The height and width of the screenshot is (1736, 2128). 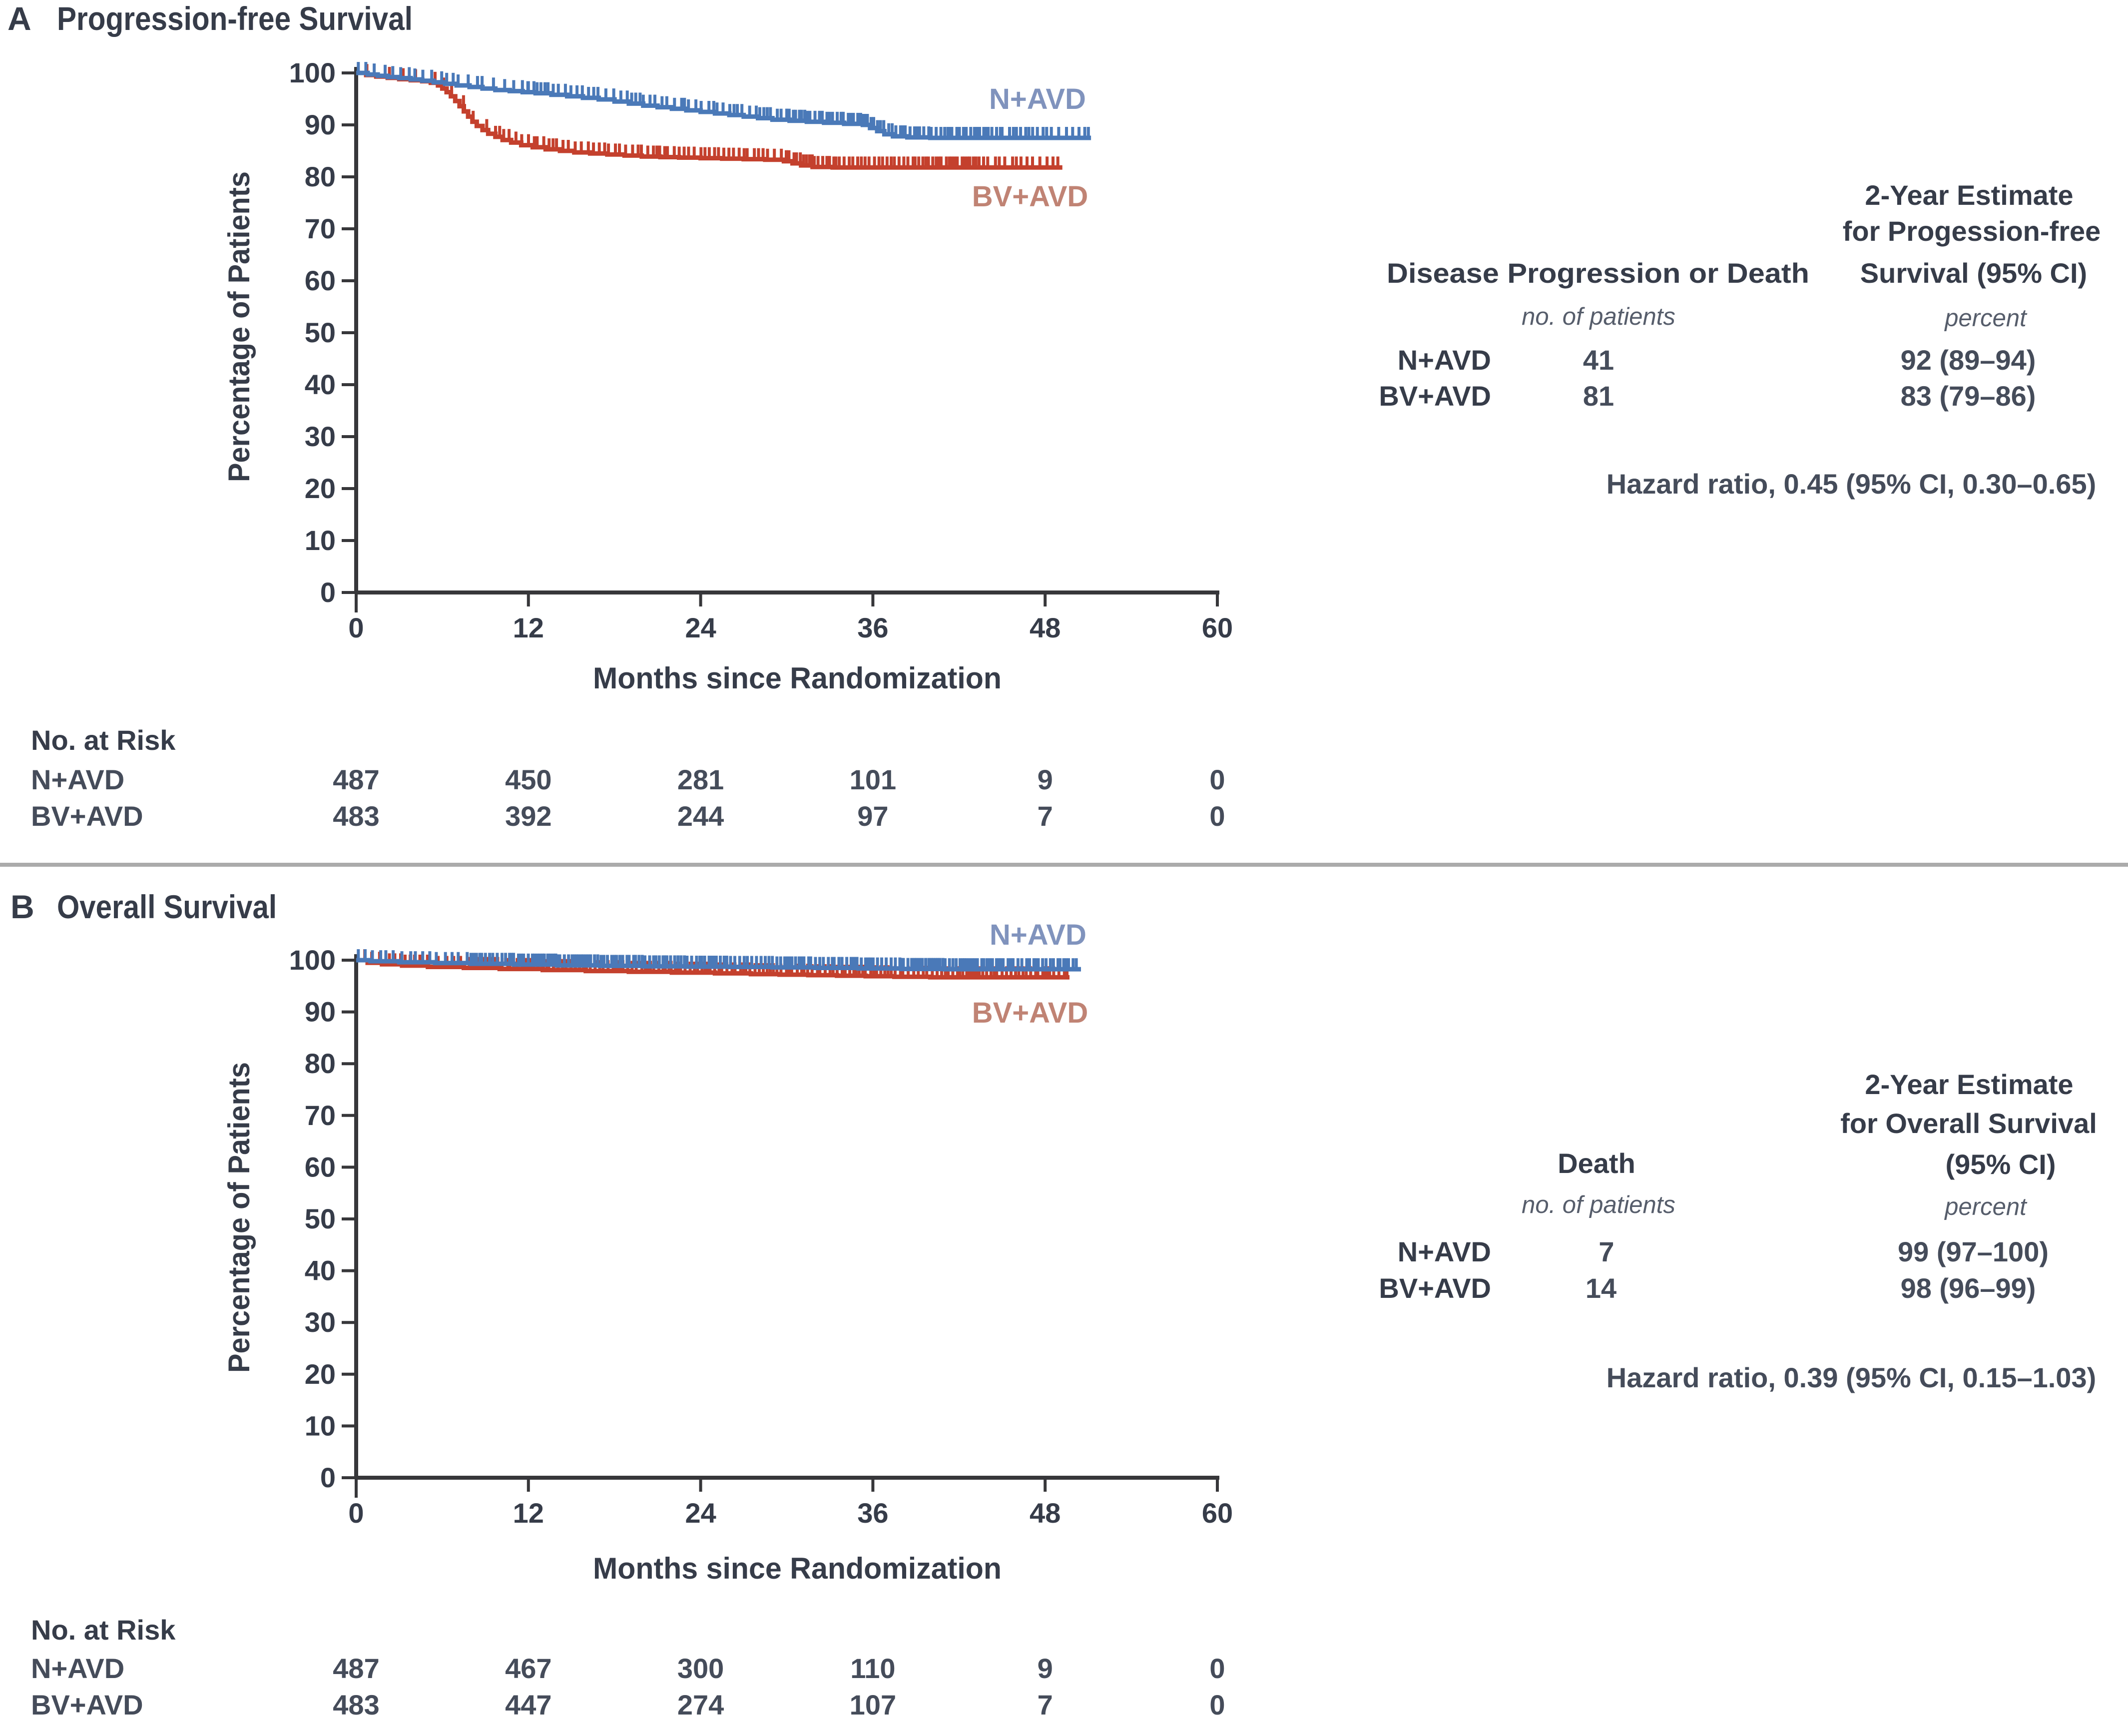 What do you see at coordinates (1599, 360) in the screenshot?
I see `svg-text: 41` at bounding box center [1599, 360].